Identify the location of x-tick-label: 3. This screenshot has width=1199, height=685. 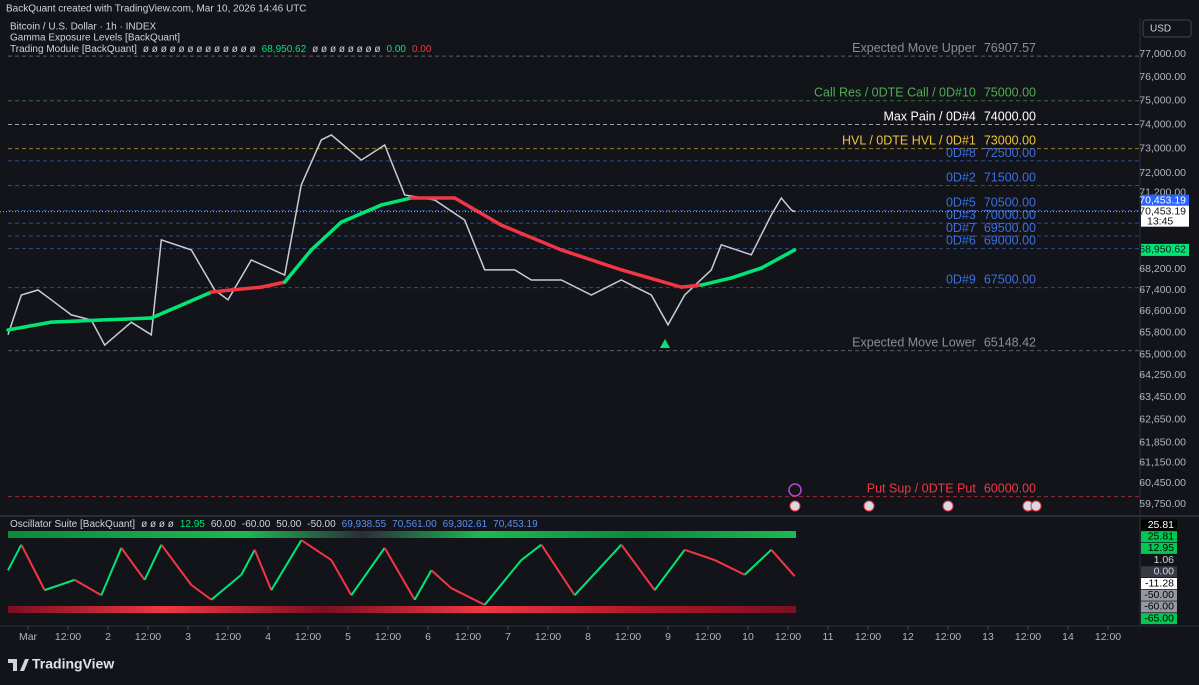
(188, 637).